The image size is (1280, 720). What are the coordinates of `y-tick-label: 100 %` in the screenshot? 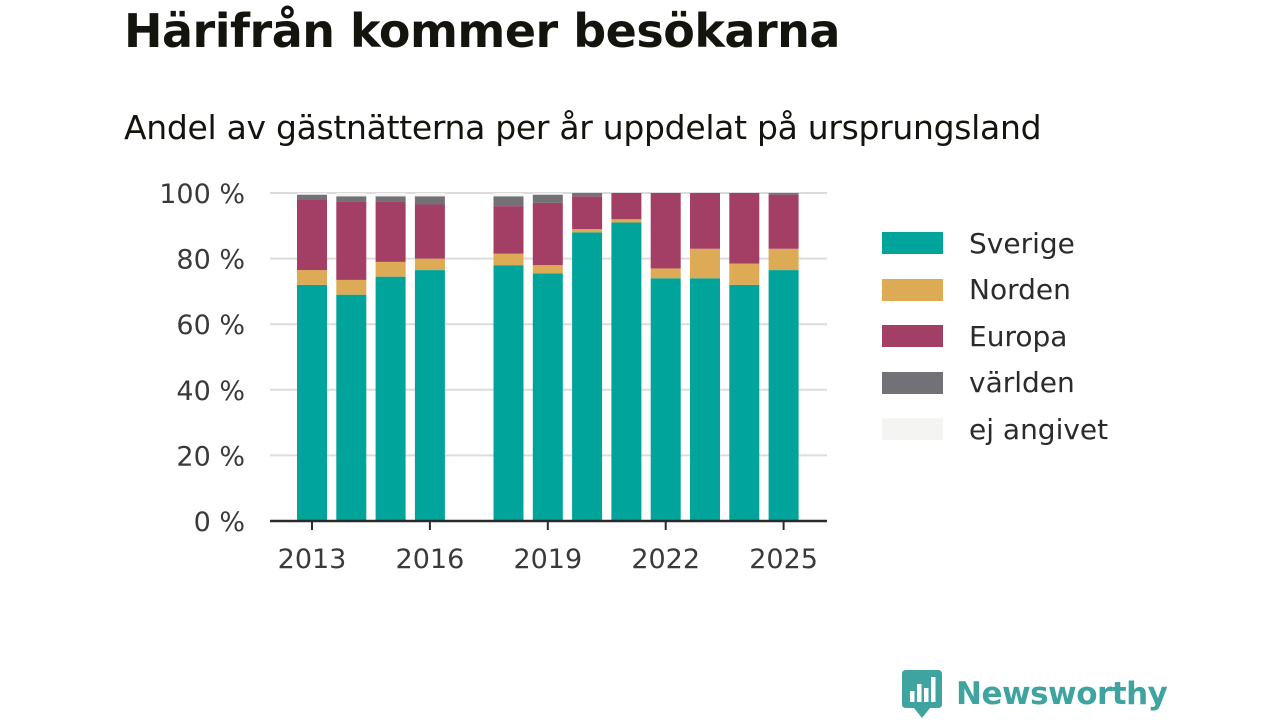 It's located at (202, 194).